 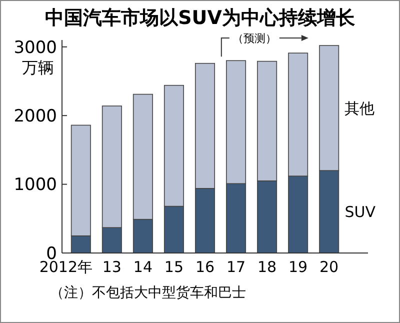 I want to click on series-label: SUV, so click(x=360, y=212).